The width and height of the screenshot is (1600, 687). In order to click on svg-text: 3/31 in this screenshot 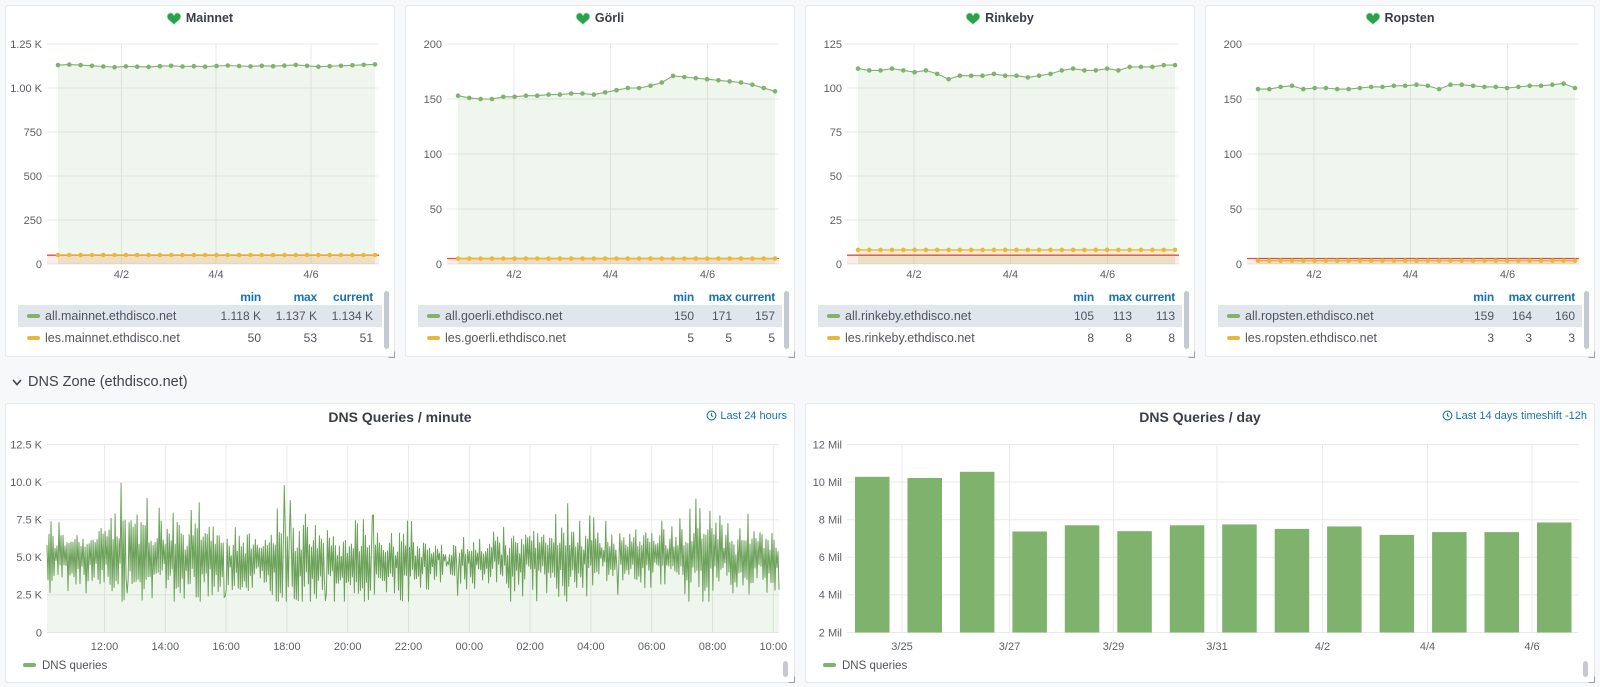, I will do `click(1216, 647)`.